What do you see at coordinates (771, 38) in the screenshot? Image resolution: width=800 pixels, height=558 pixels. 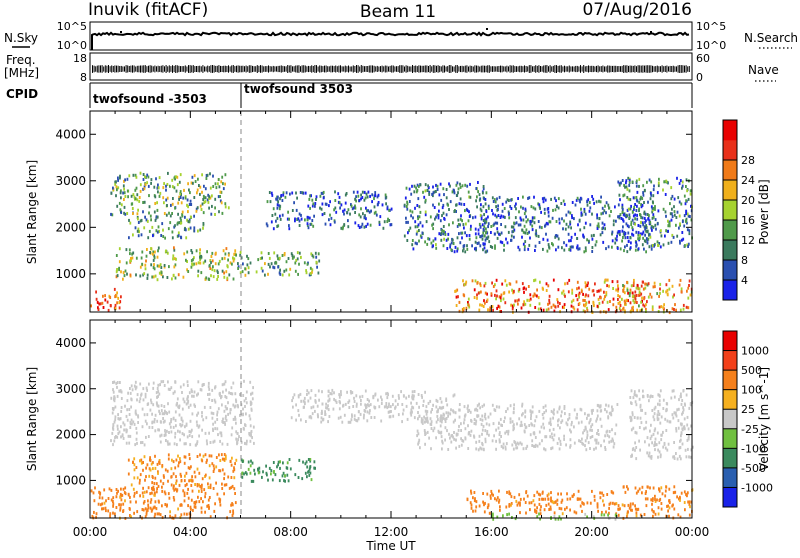 I see `nsearch-label: N.Search` at bounding box center [771, 38].